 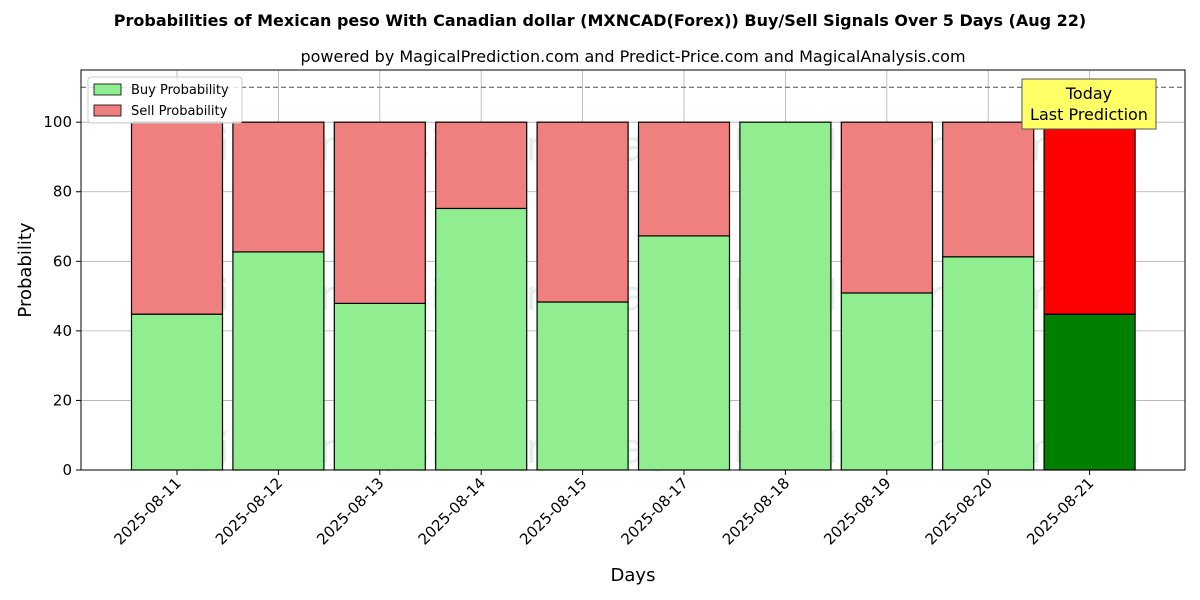 I want to click on annotation: Today Last Prediction, so click(x=1089, y=104).